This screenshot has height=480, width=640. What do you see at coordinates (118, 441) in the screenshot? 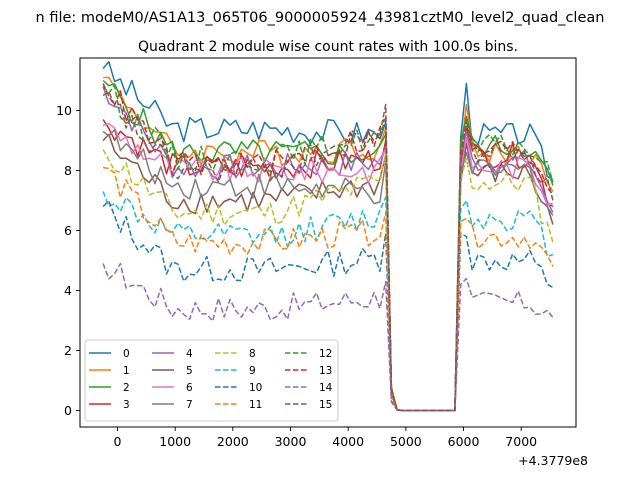
I see `x-tick-label: 0` at bounding box center [118, 441].